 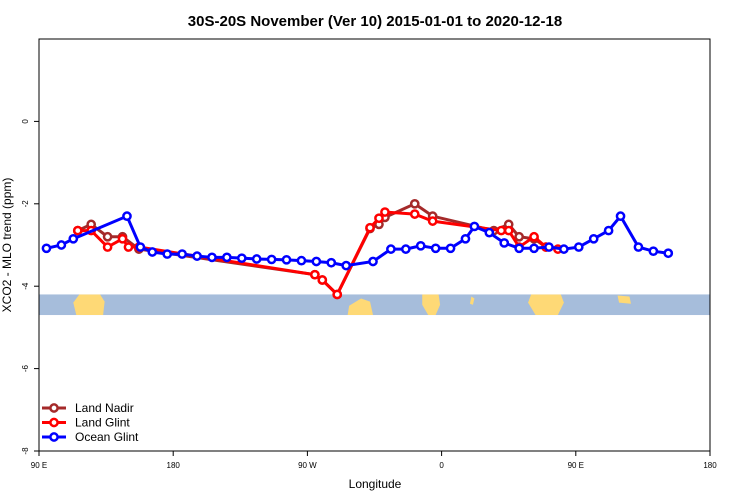 What do you see at coordinates (375, 484) in the screenshot?
I see `x-axis-label: Longitude` at bounding box center [375, 484].